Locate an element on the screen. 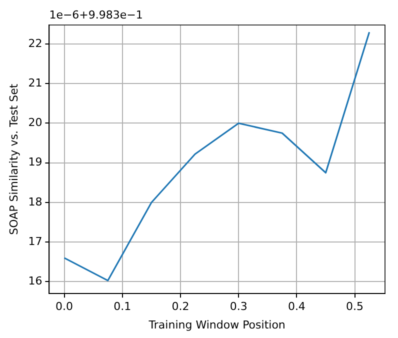 Image resolution: width=398 pixels, height=338 pixels. x-tick-label: 0.5 is located at coordinates (355, 307).